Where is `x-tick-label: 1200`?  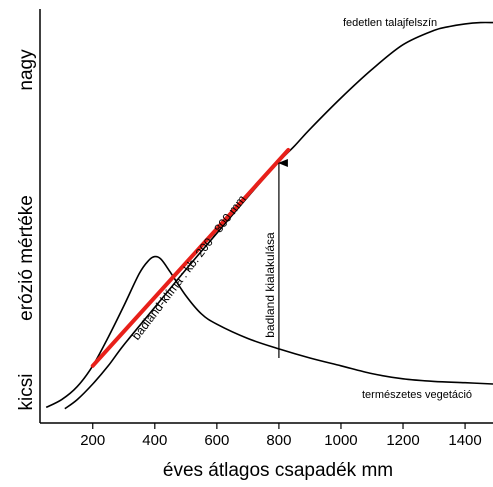
x-tick-label: 1200 is located at coordinates (402, 440).